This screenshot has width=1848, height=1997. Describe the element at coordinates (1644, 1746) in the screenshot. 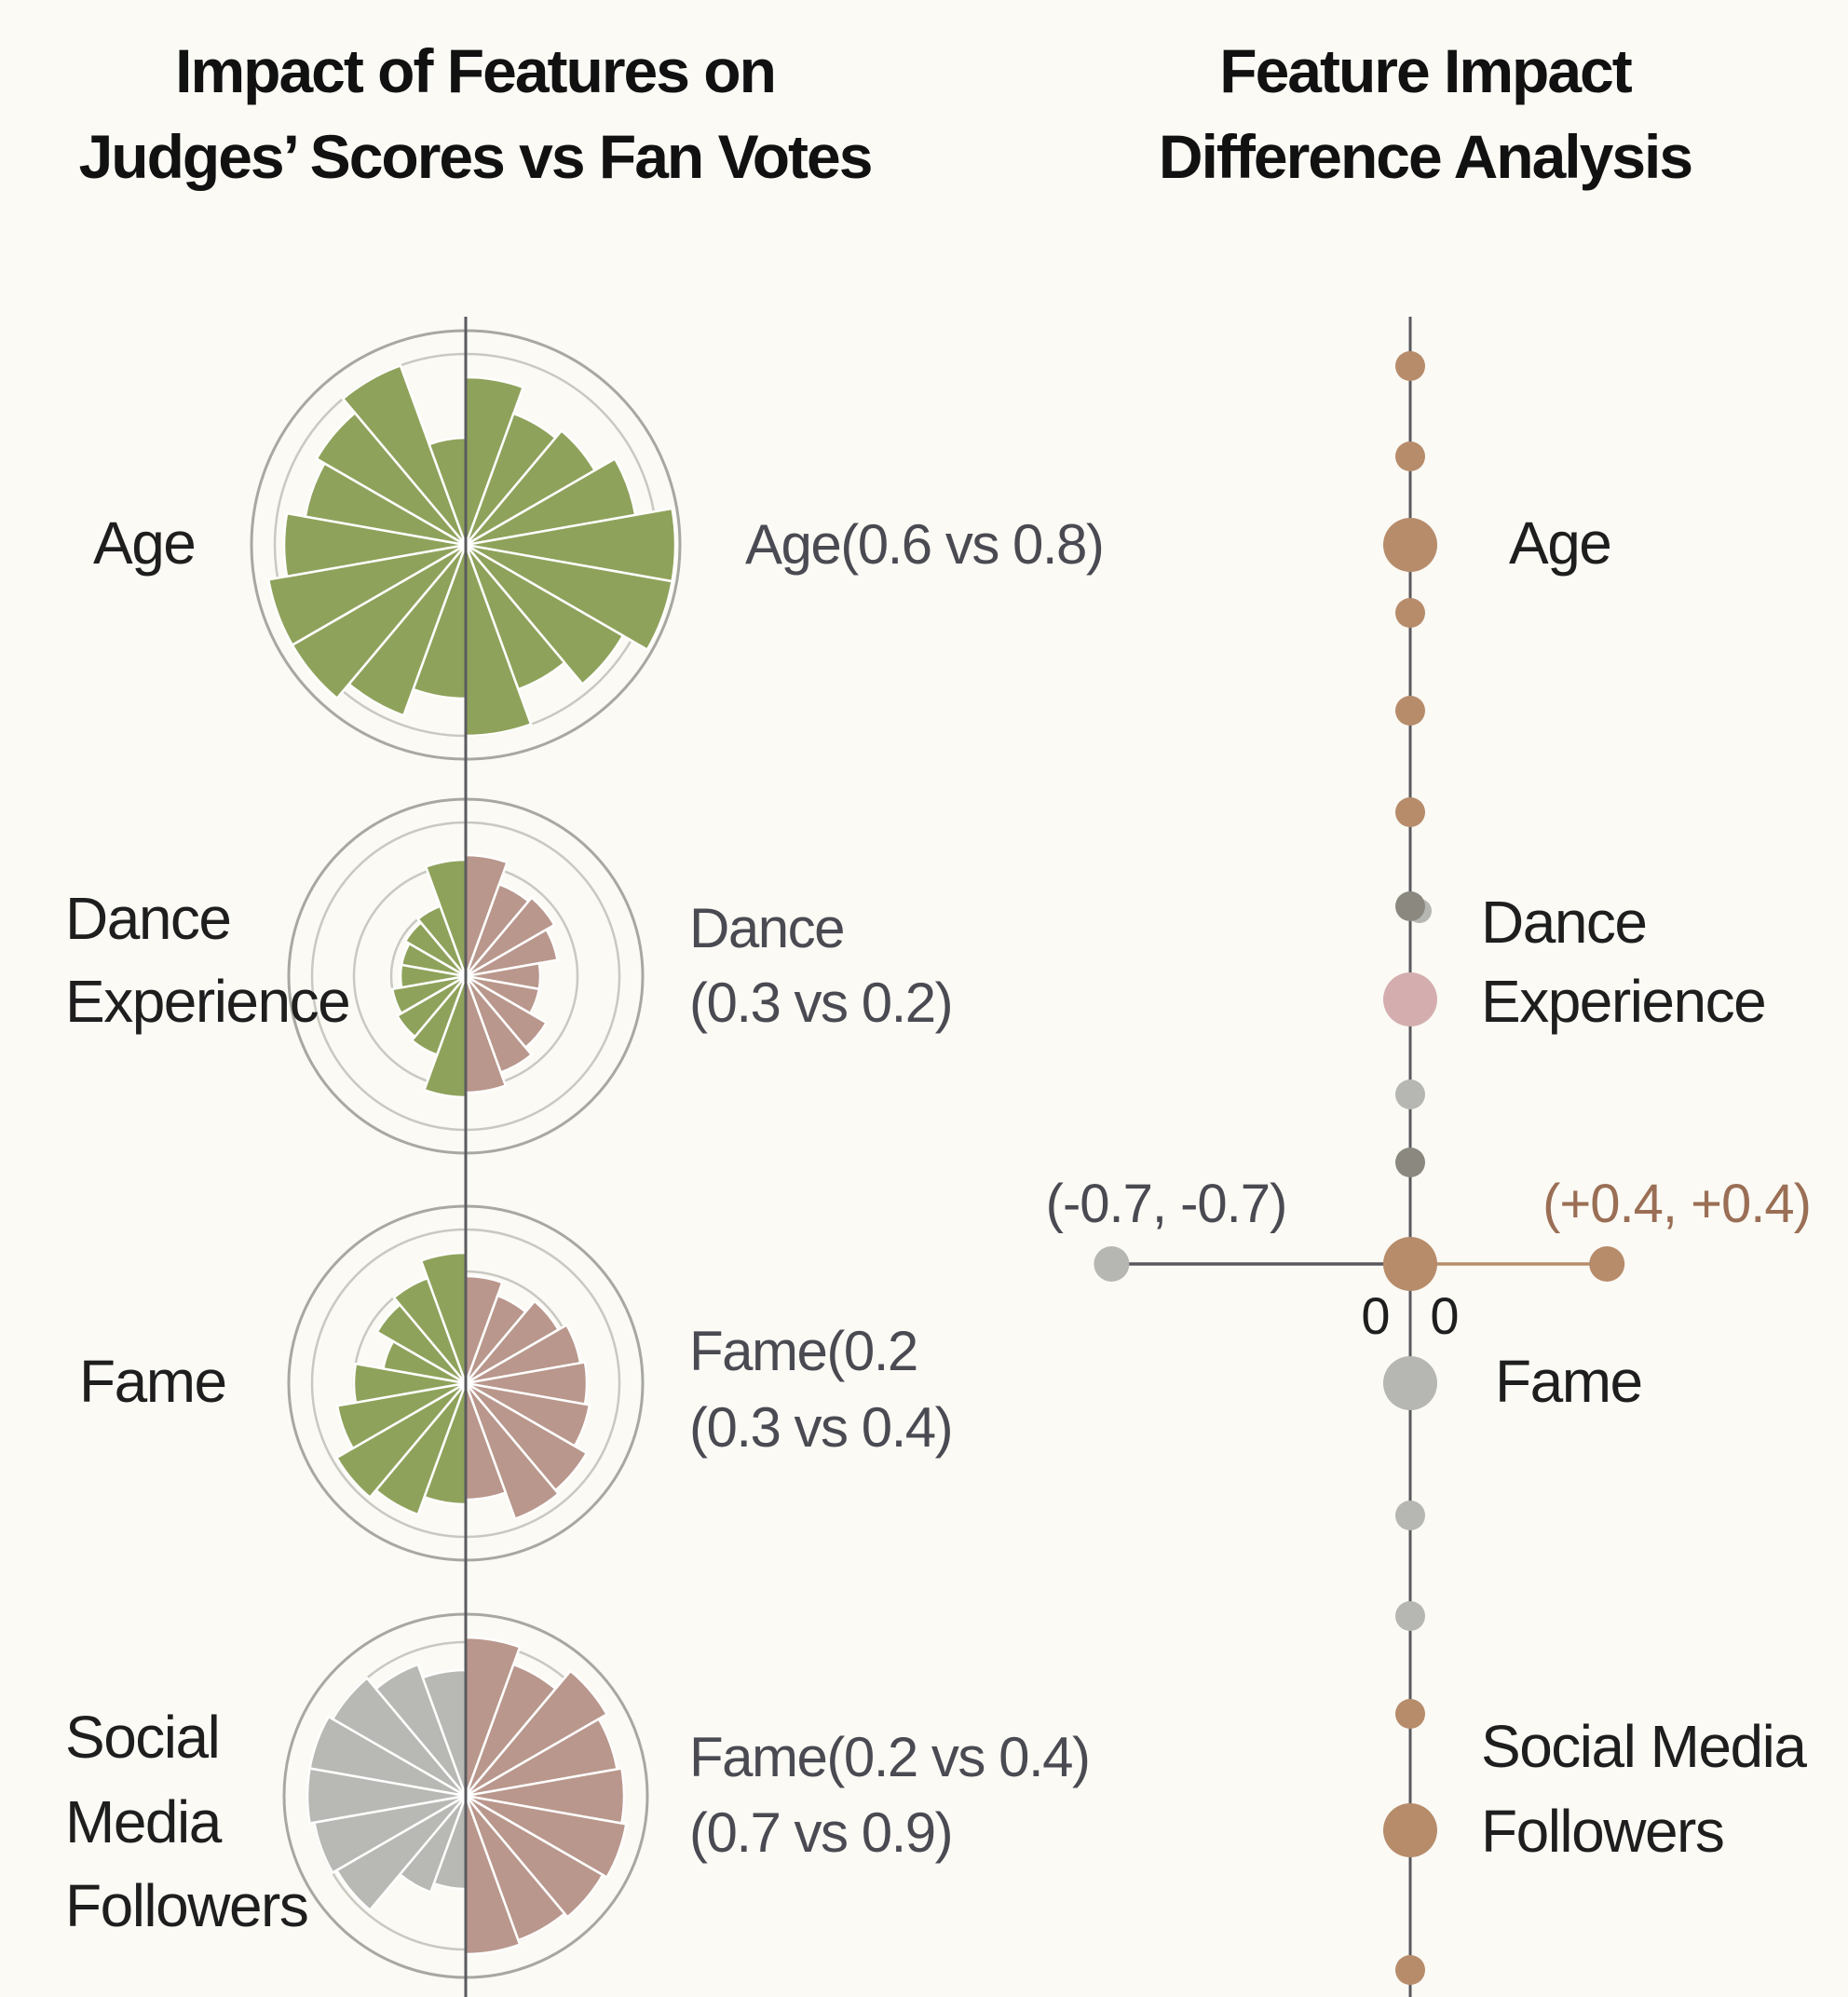

I see `difference-feature-label: Social Media` at that location.